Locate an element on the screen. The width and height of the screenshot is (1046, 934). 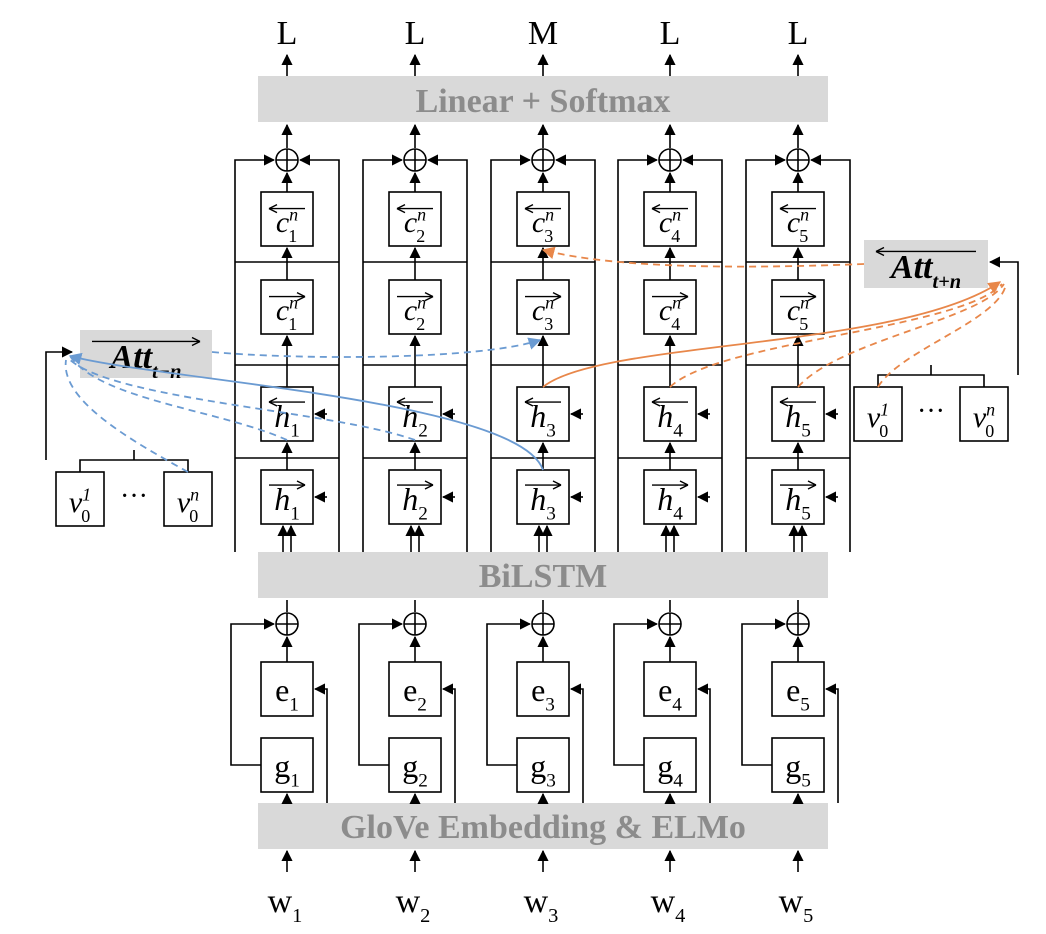
elmo-label: e1 is located at coordinates (287, 694).